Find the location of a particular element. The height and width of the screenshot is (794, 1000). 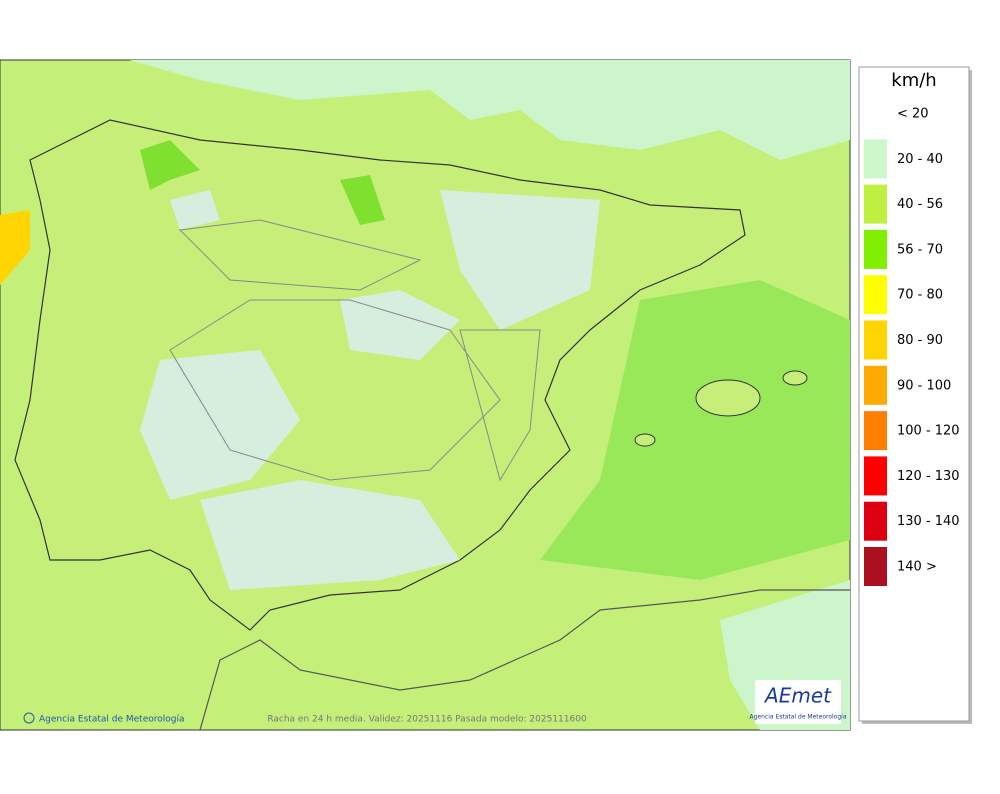

logo-subtitle: Agencia Estatal de Meteorología is located at coordinates (798, 717).